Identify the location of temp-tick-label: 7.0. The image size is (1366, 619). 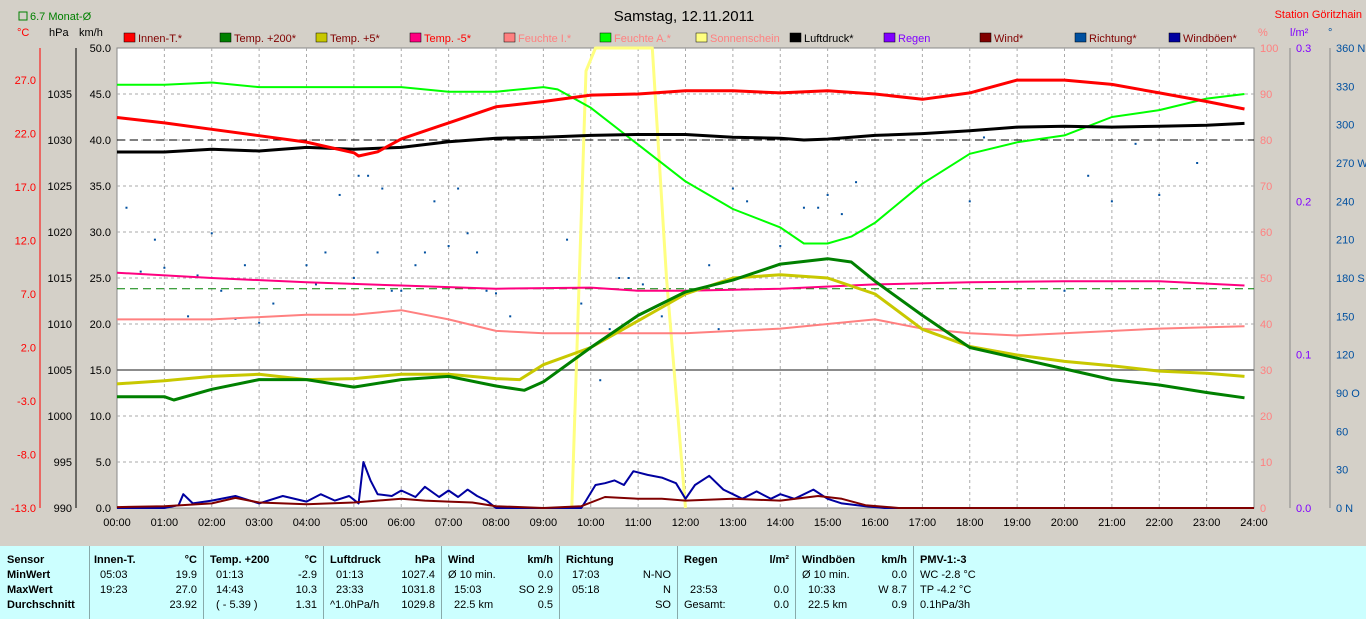
(28, 295).